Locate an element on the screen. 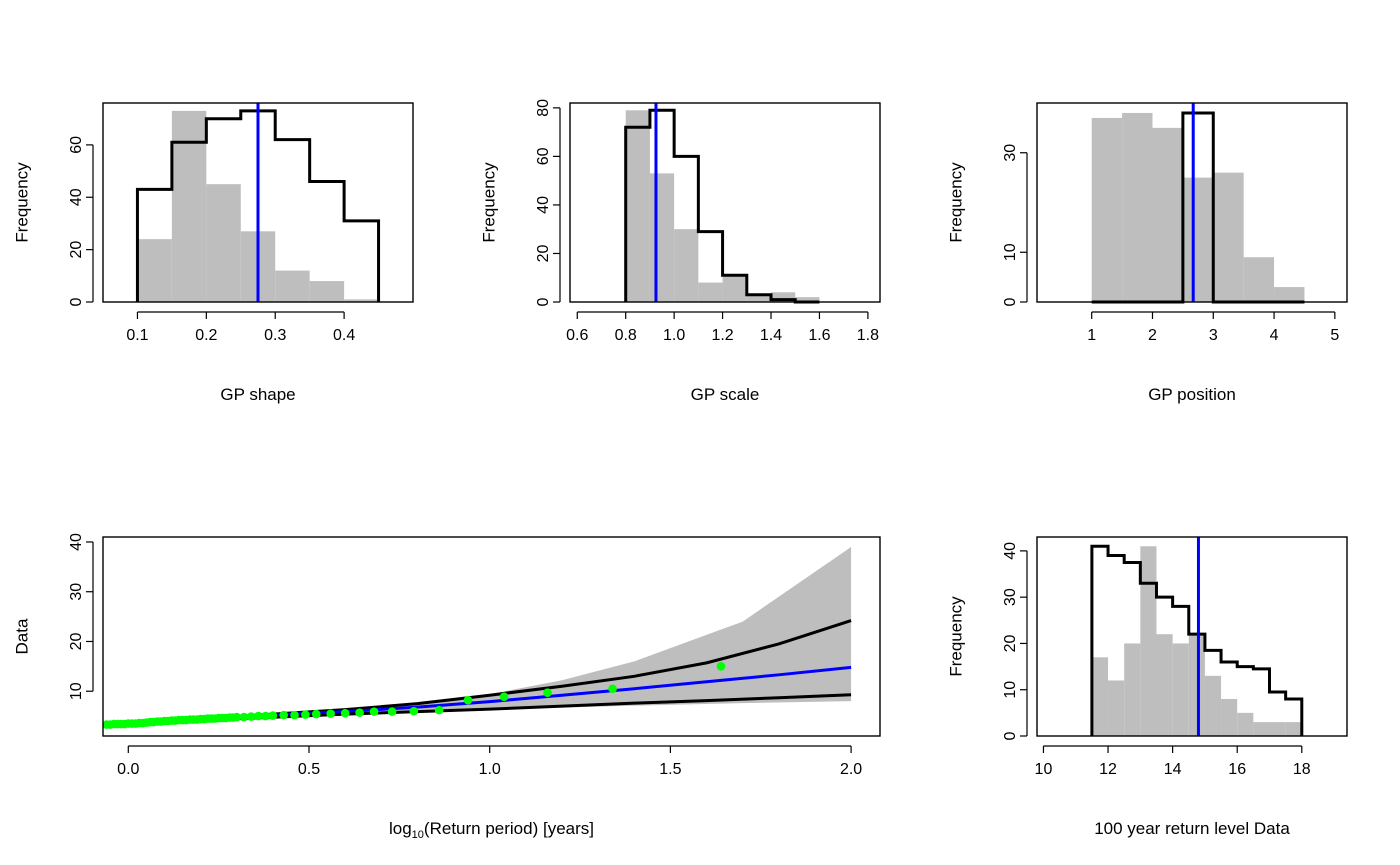 Image resolution: width=1400 pixels, height=865 pixels. x-label-rest: (Return period) [years] is located at coordinates (509, 828).